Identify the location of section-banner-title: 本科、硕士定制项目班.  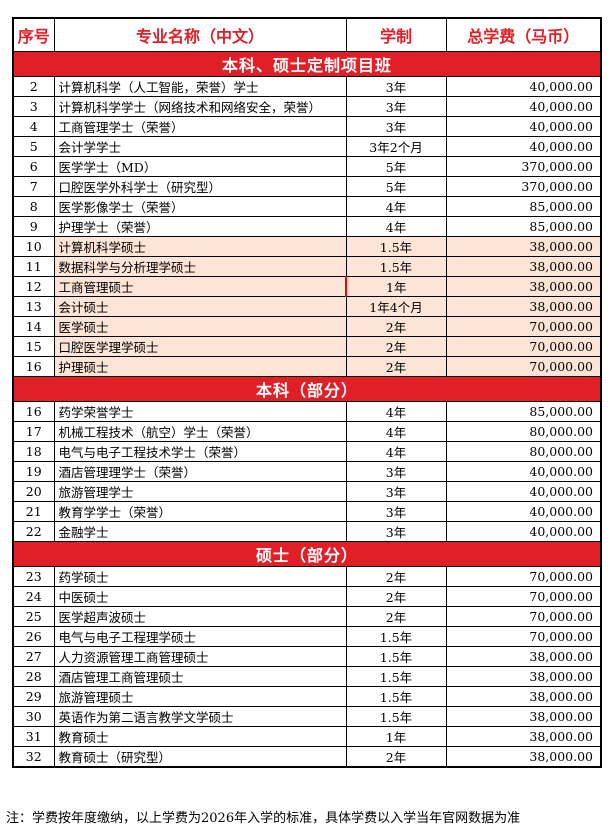
(307, 63).